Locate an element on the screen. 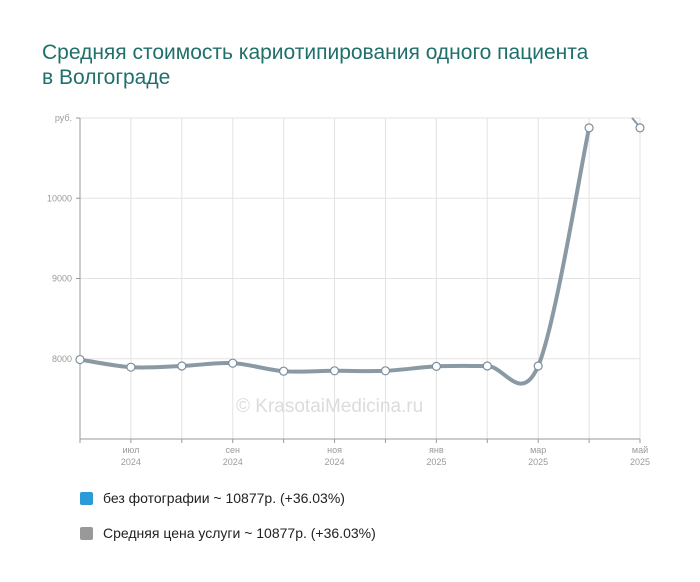 This screenshot has width=700, height=582. legend-label: Средняя цена услуги ~ 10877р. (+36.03%) is located at coordinates (239, 533).